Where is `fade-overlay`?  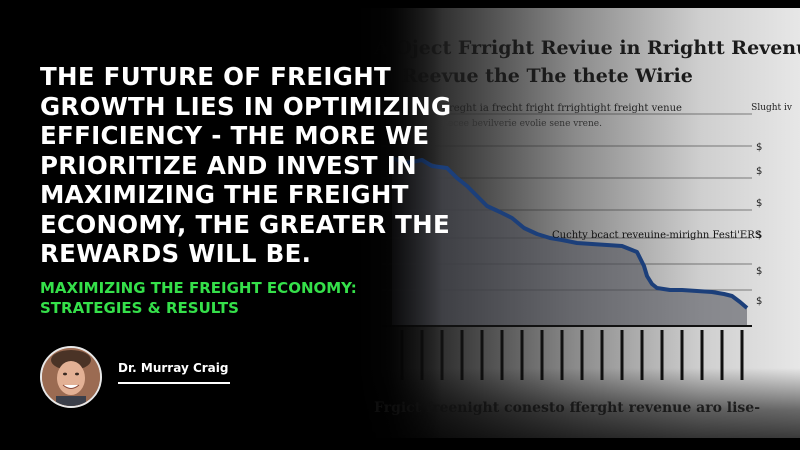
fade-overlay is located at coordinates (397, 223).